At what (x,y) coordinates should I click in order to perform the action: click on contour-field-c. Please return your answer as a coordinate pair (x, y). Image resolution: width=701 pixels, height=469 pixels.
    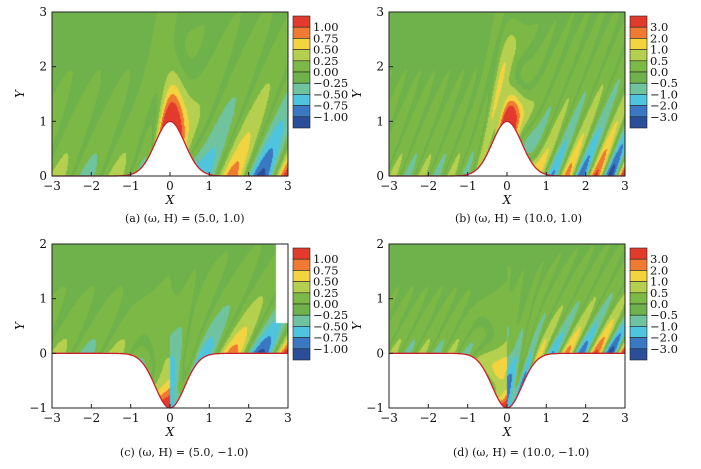
    Looking at the image, I should click on (170, 326).